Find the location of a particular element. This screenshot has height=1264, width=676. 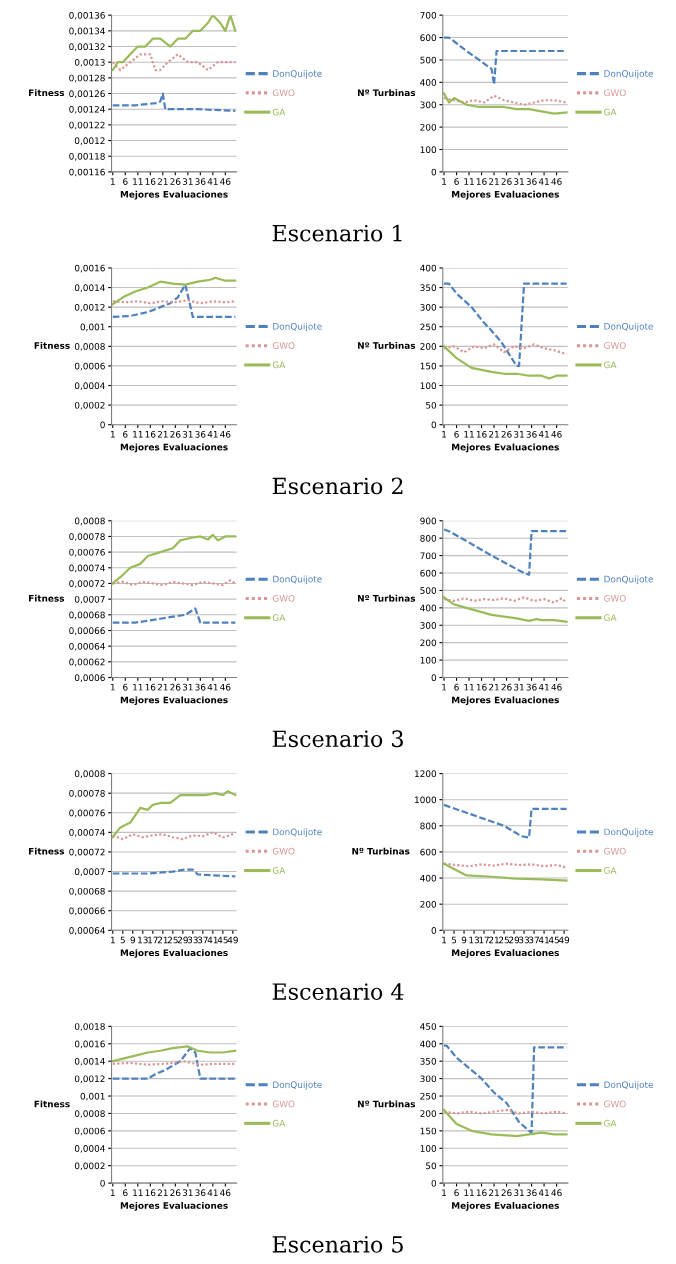

text: Escenario 5 is located at coordinates (337, 1244).